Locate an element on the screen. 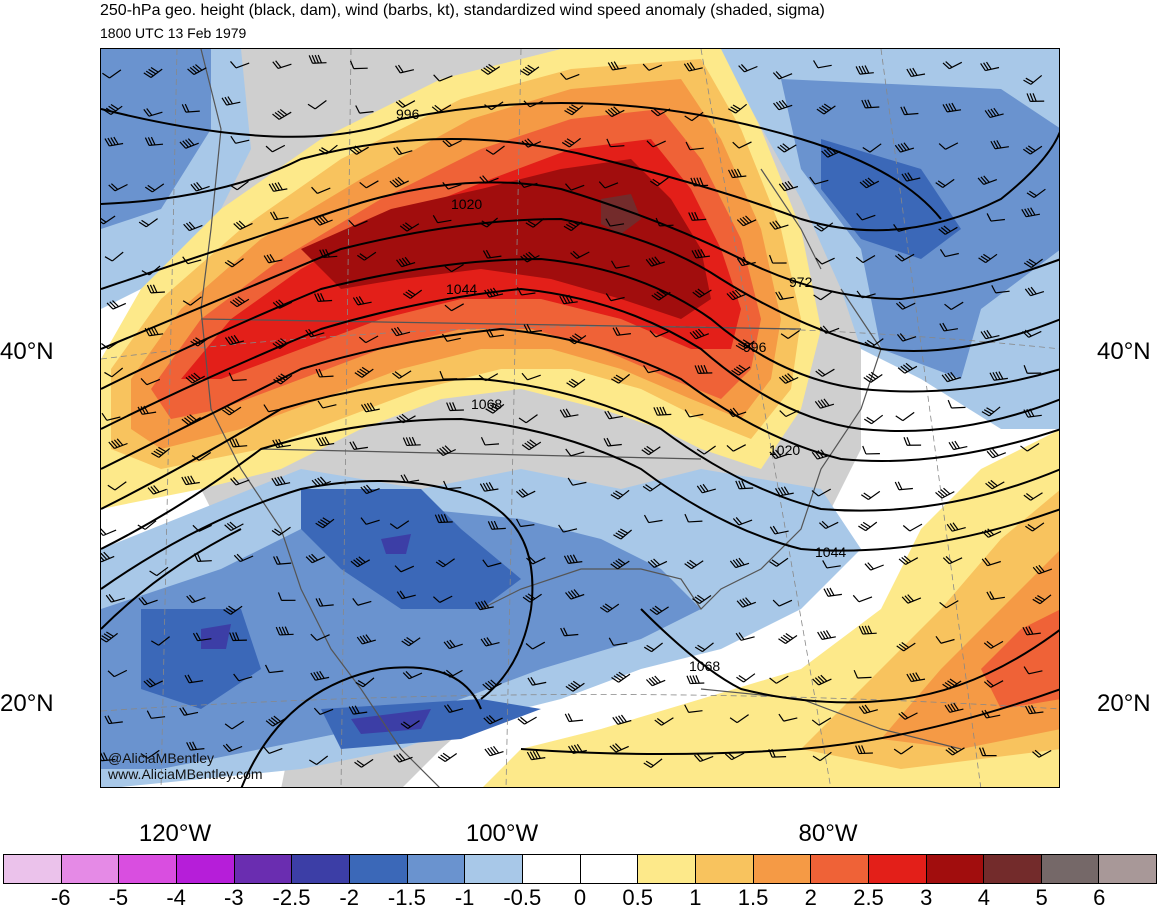 The image size is (1160, 911). colorbar is located at coordinates (580, 869).